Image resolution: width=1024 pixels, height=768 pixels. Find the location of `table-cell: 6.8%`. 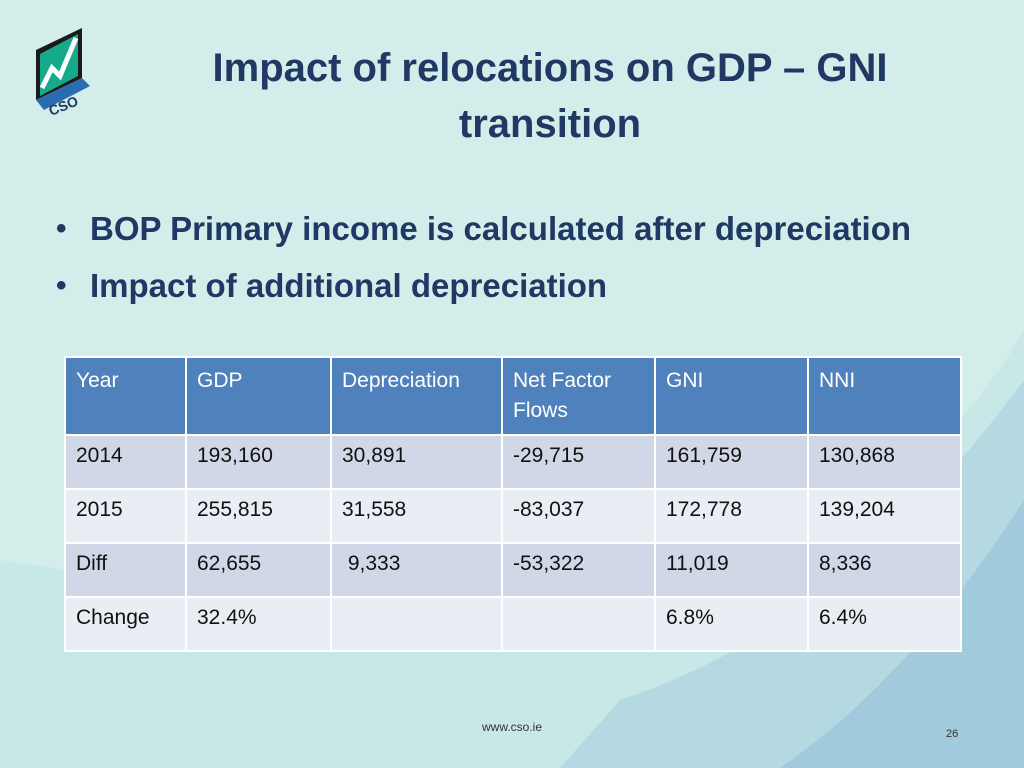

table-cell: 6.8% is located at coordinates (731, 624).